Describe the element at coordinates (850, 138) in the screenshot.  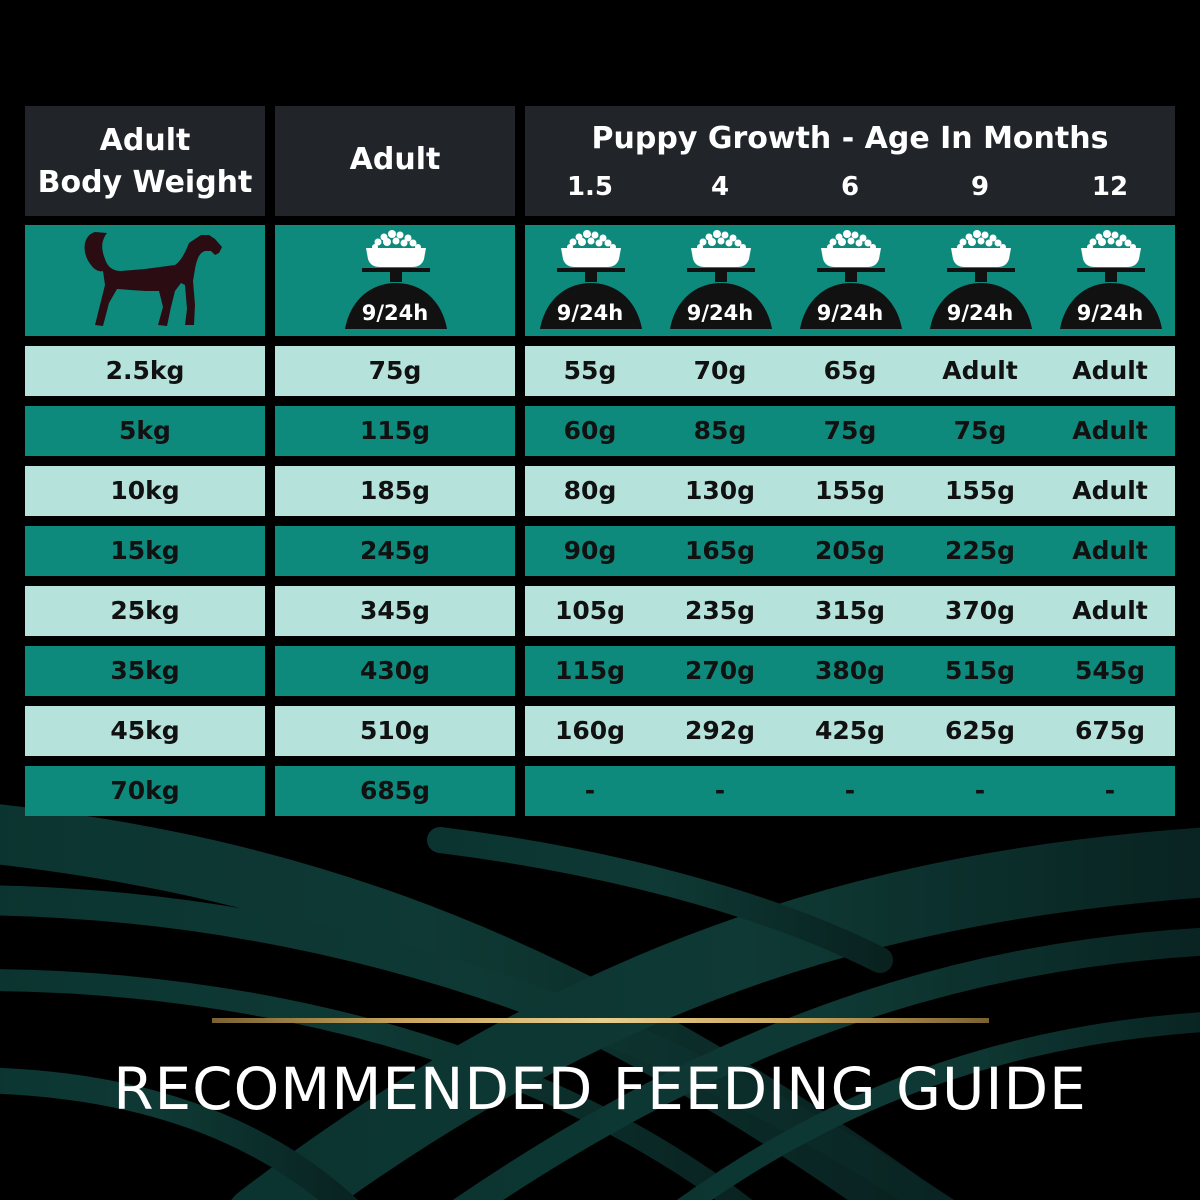
I see `puppy-growth-header-label: Puppy Growth - Age In Months` at that location.